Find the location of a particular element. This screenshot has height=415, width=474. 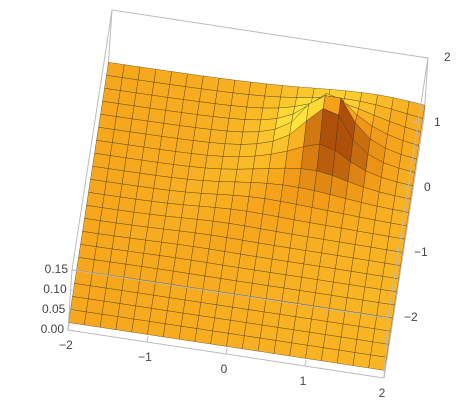

y-tick-label: −1 is located at coordinates (421, 252).